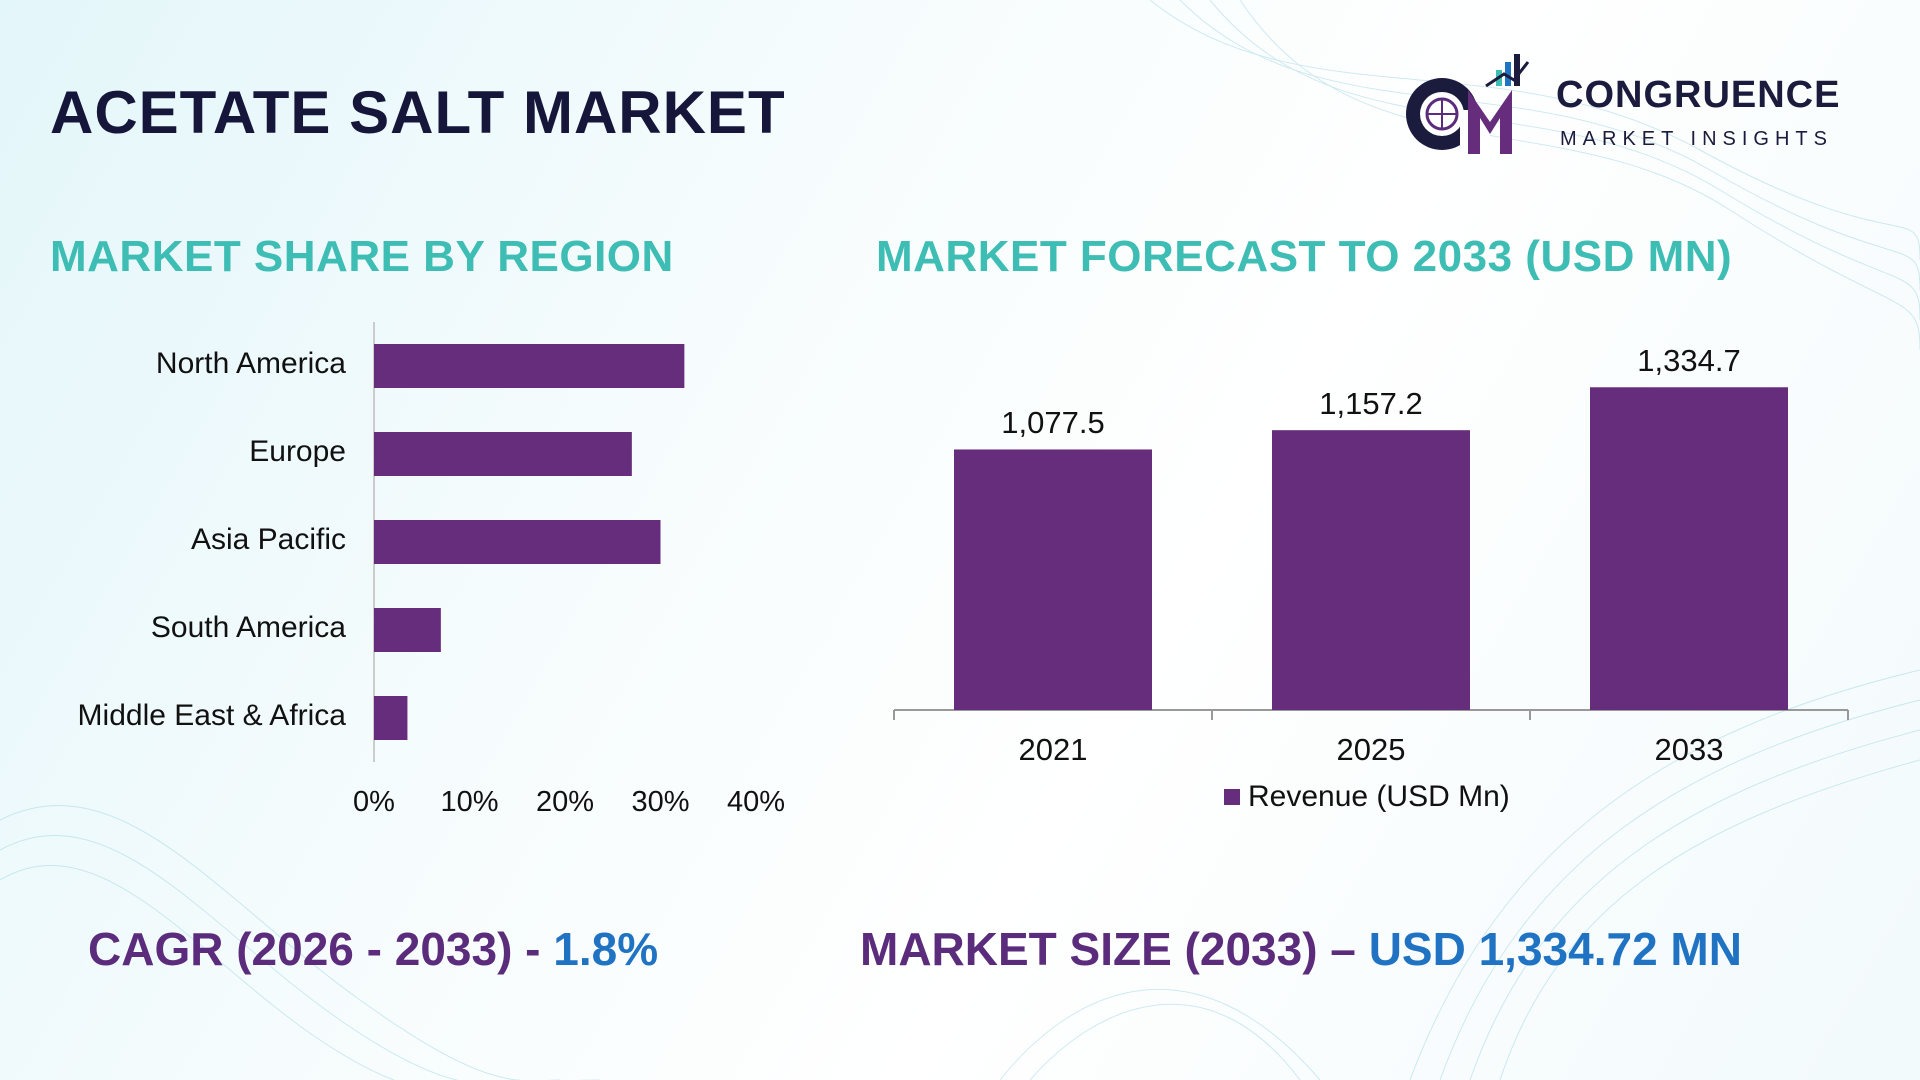 The image size is (1920, 1080). I want to click on region-label: South America, so click(248, 627).